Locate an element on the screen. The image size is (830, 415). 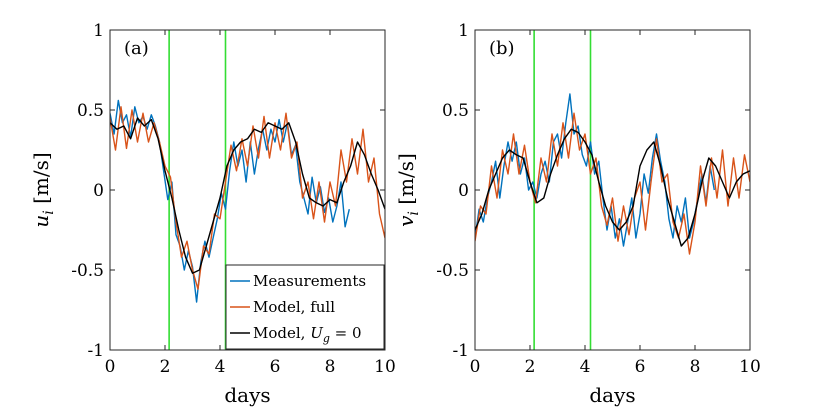
series-group is located at coordinates (612, 174).